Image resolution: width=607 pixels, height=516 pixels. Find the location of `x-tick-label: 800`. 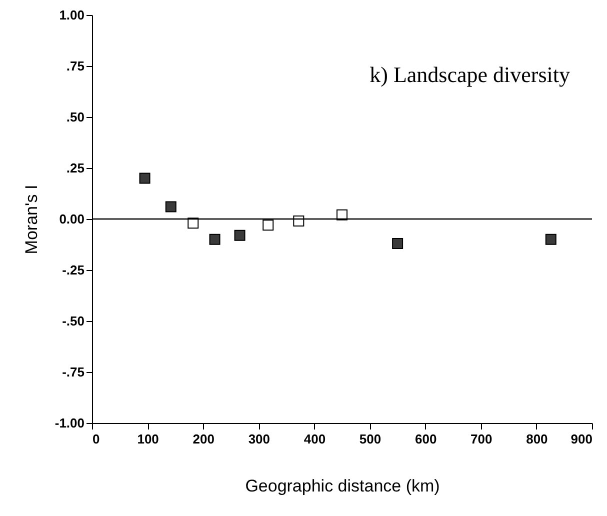

x-tick-label: 800 is located at coordinates (537, 439).